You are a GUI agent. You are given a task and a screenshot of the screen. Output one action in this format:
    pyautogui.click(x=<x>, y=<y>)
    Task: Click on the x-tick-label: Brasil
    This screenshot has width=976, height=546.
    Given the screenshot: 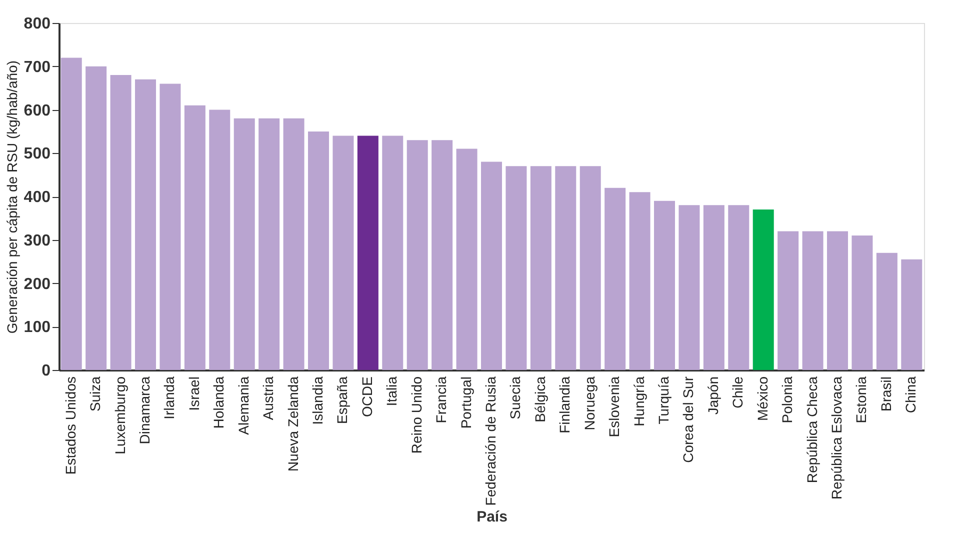 What is the action you would take?
    pyautogui.click(x=886, y=394)
    